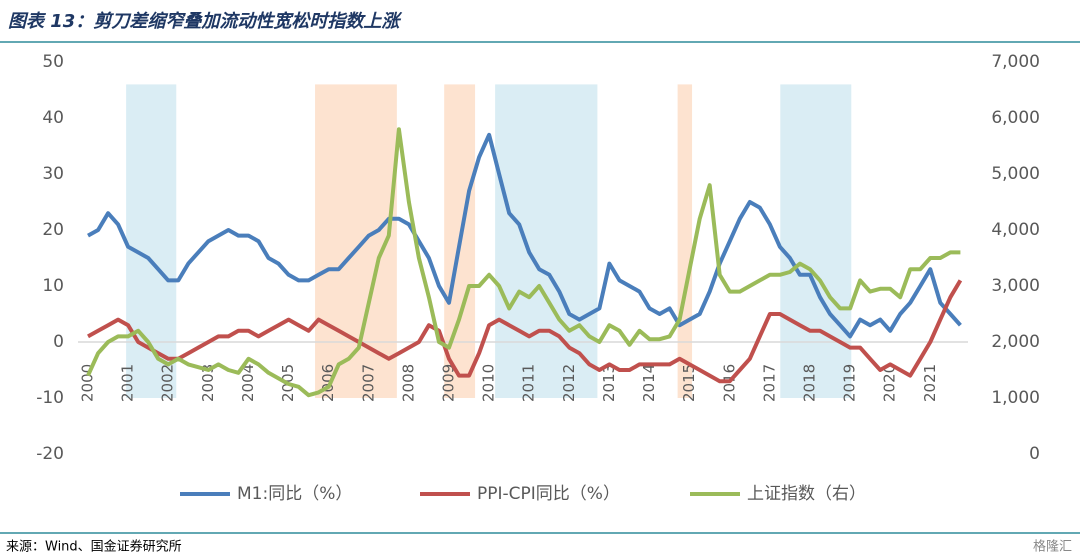 The height and width of the screenshot is (560, 1080). I want to click on y2-tick-label: 0, so click(1034, 454).